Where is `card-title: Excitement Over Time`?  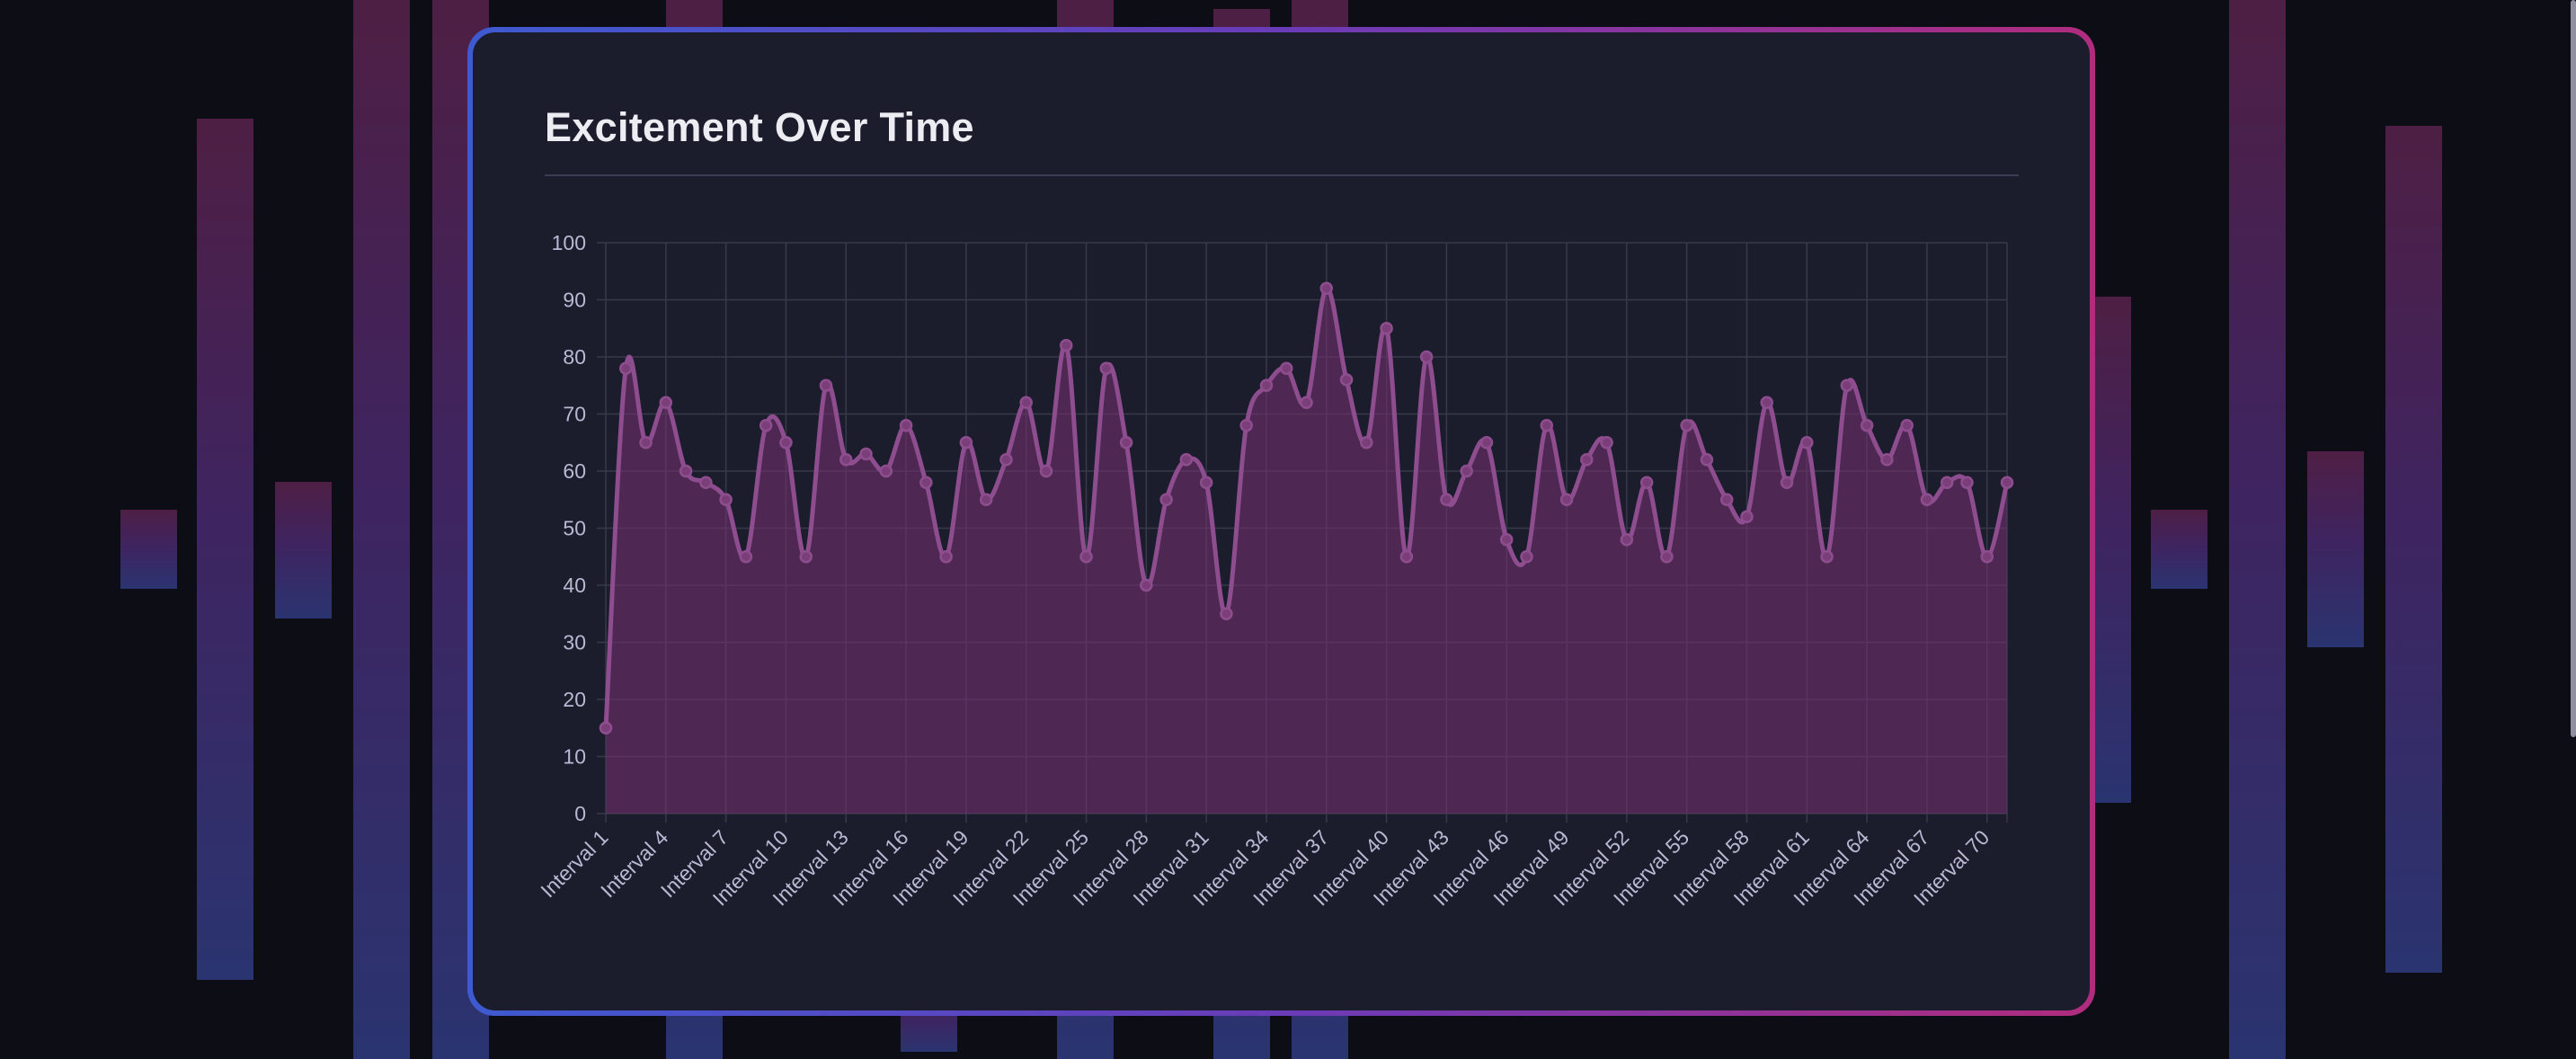
card-title: Excitement Over Time is located at coordinates (759, 127).